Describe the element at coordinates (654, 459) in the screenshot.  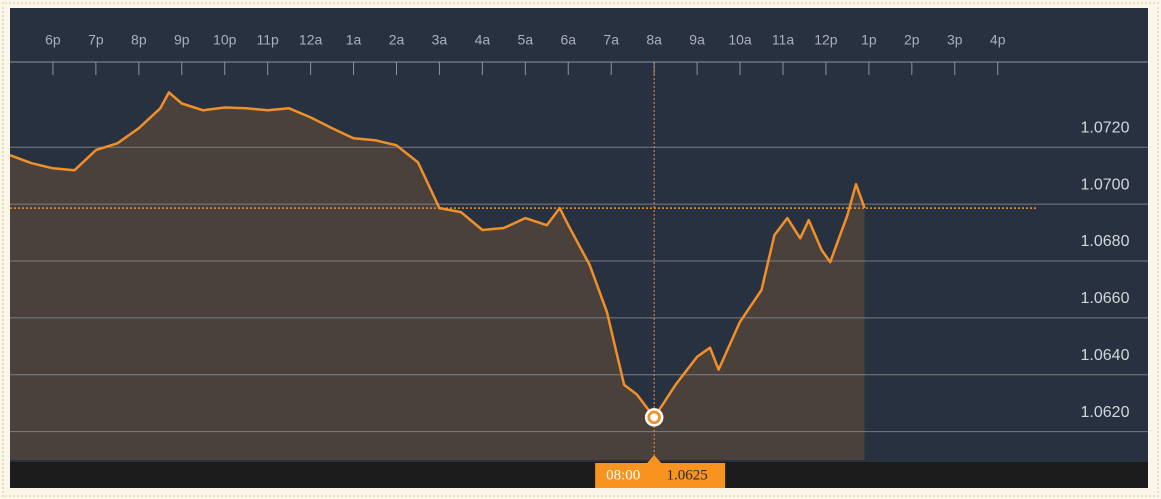
I see `crosshair-pointer` at that location.